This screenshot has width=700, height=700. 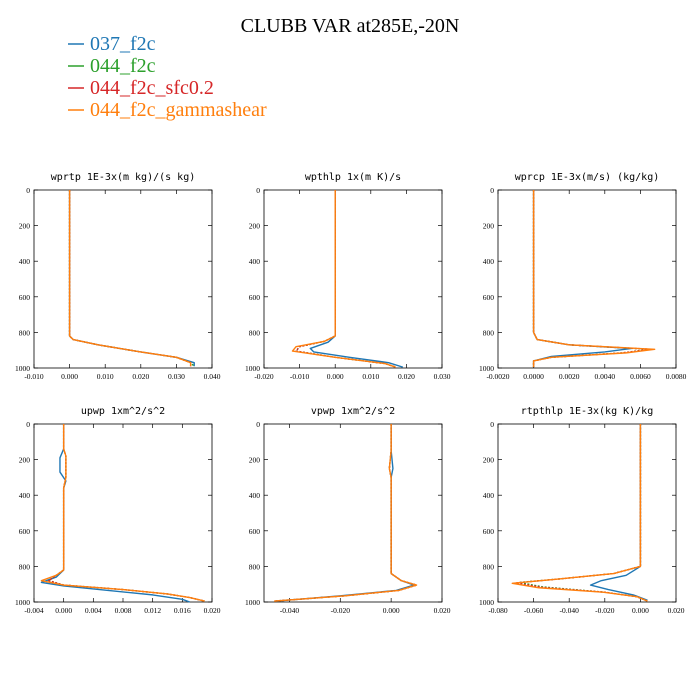 I want to click on panel-title: wprtp 1E-3x(m kg)/(s kg), so click(x=123, y=177).